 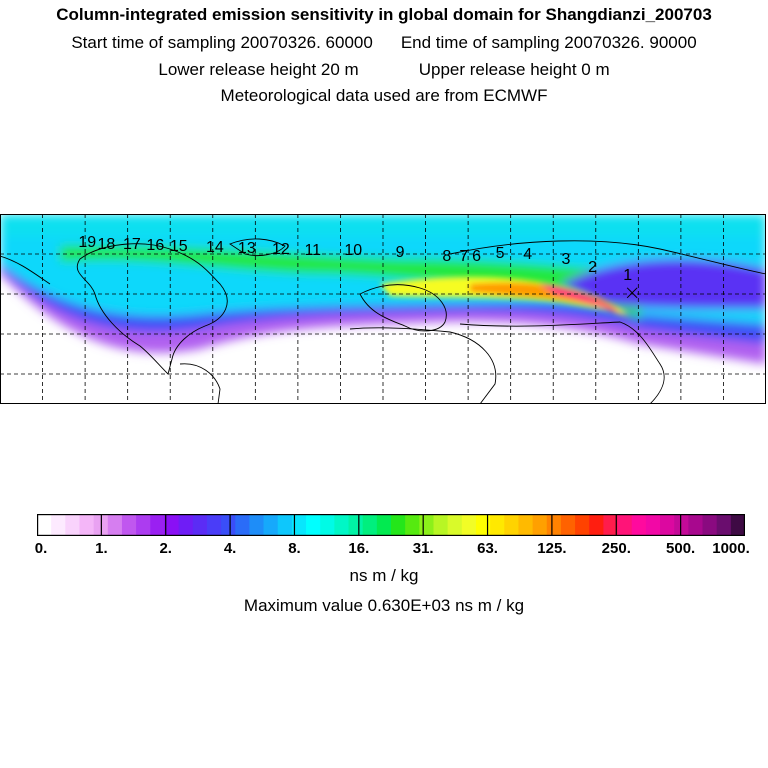 What do you see at coordinates (400, 252) in the screenshot?
I see `trajectory-label: 9` at bounding box center [400, 252].